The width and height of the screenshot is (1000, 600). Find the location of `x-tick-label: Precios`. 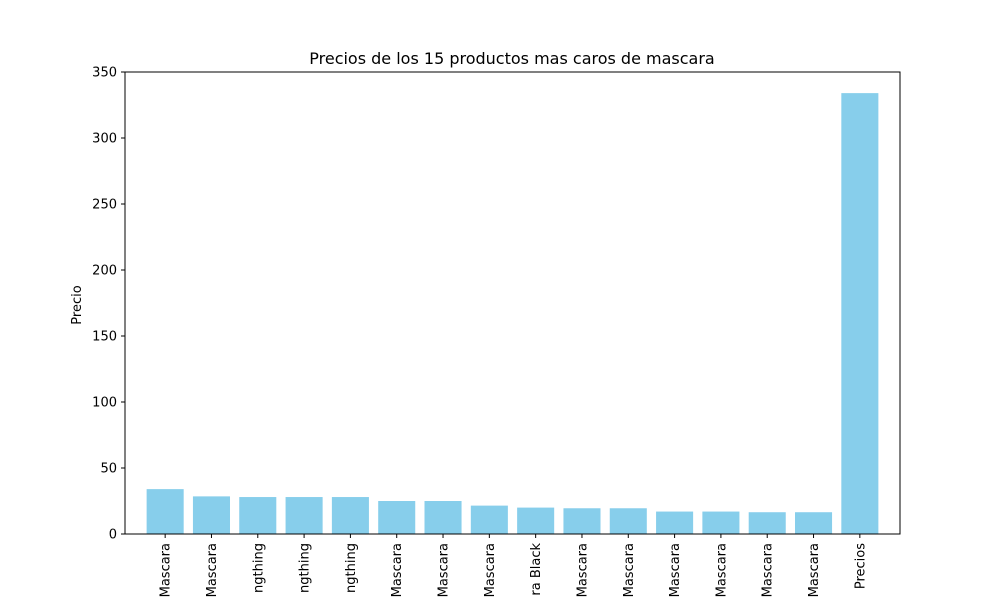

x-tick-label: Precios is located at coordinates (860, 566).